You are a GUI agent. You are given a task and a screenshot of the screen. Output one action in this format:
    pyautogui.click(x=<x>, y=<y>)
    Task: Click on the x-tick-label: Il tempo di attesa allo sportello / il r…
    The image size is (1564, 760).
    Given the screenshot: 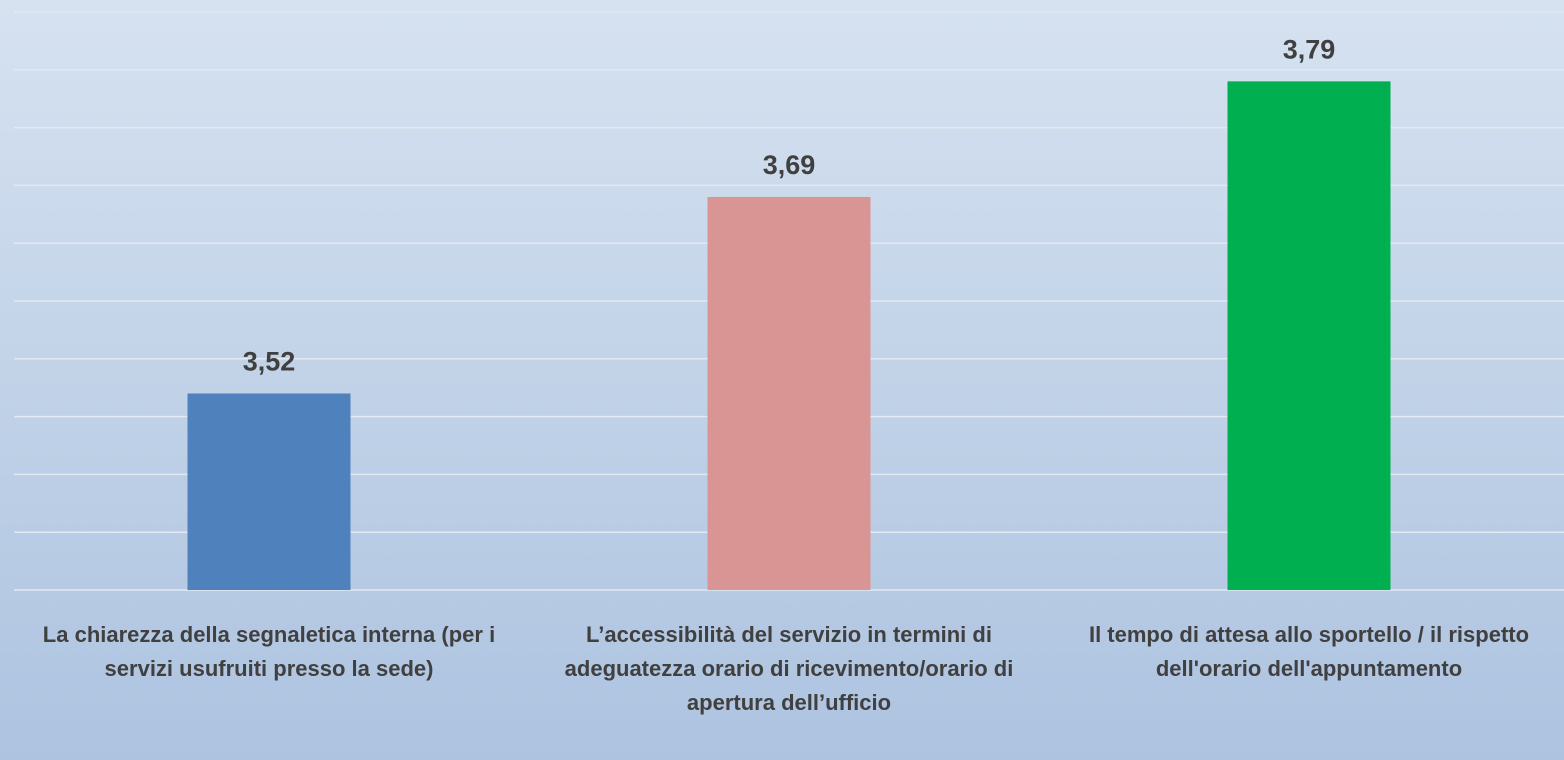 What is the action you would take?
    pyautogui.click(x=1309, y=651)
    